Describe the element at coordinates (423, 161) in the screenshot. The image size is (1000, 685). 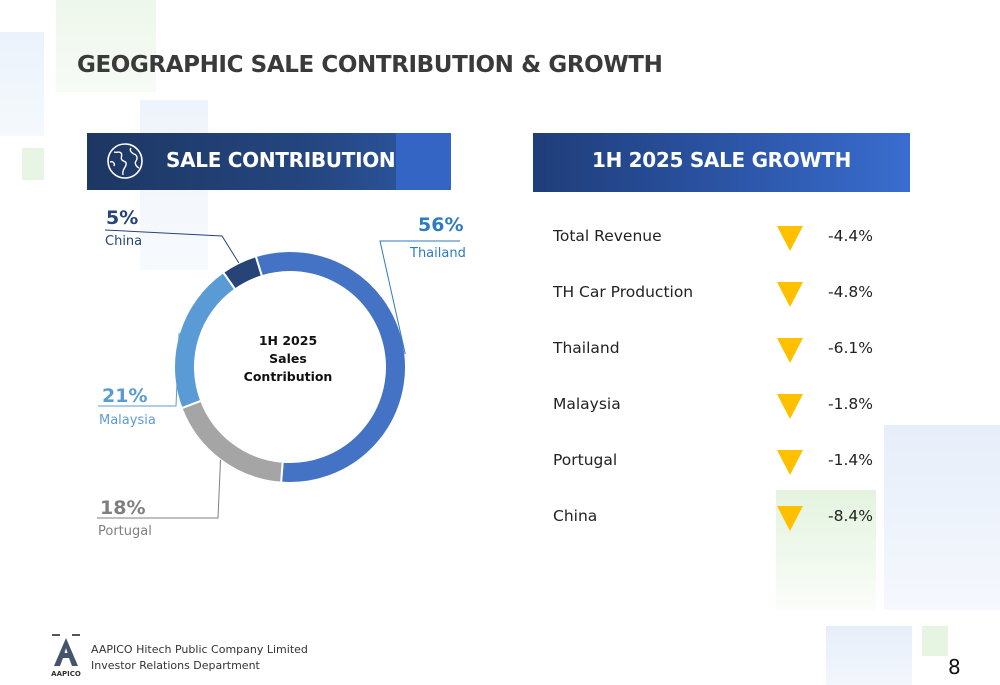
I see `banner-accent` at that location.